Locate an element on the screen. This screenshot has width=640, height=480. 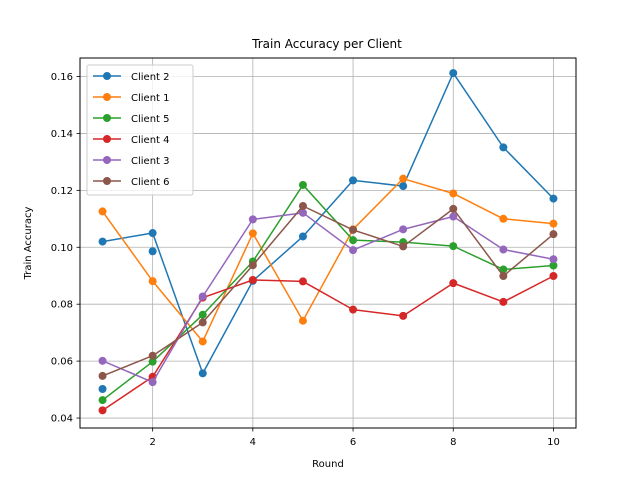
y-tick-label: 0.16 is located at coordinates (62, 77).